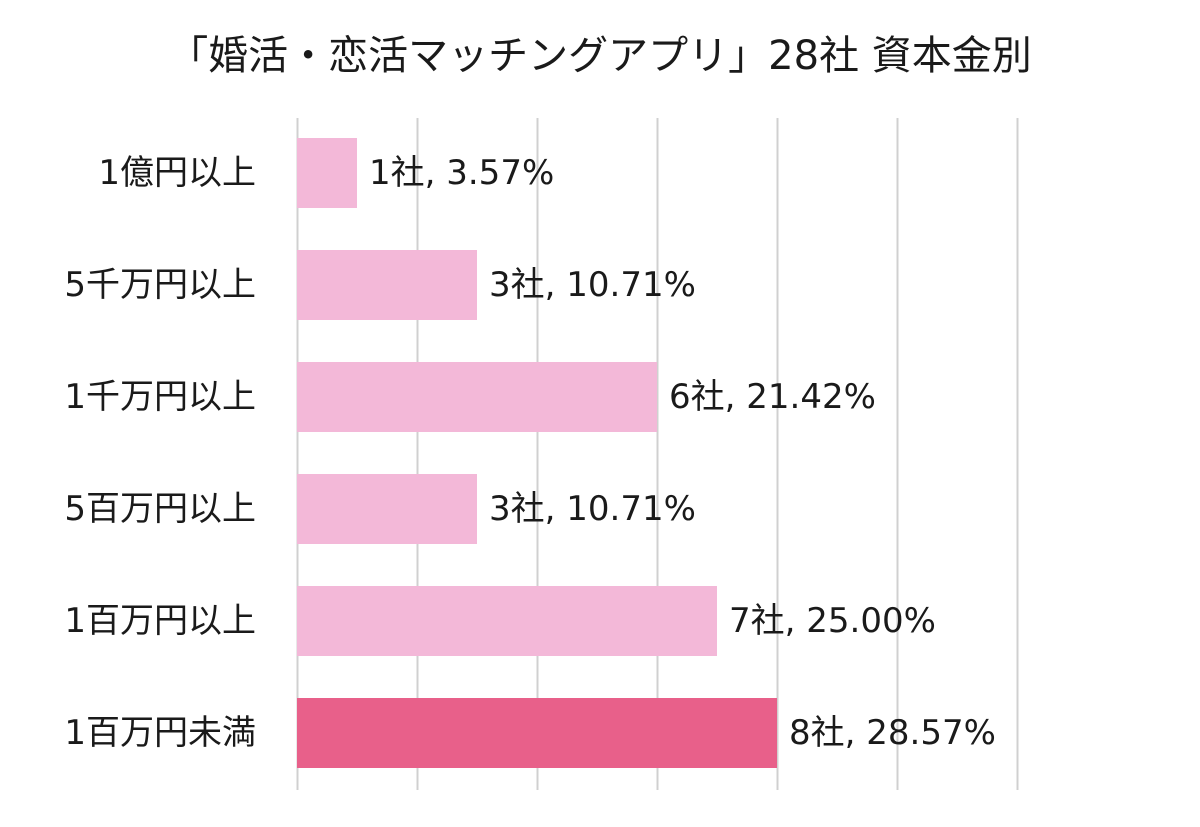 The image size is (1200, 827). Describe the element at coordinates (160, 733) in the screenshot. I see `category-label: 1百万円未満` at that location.